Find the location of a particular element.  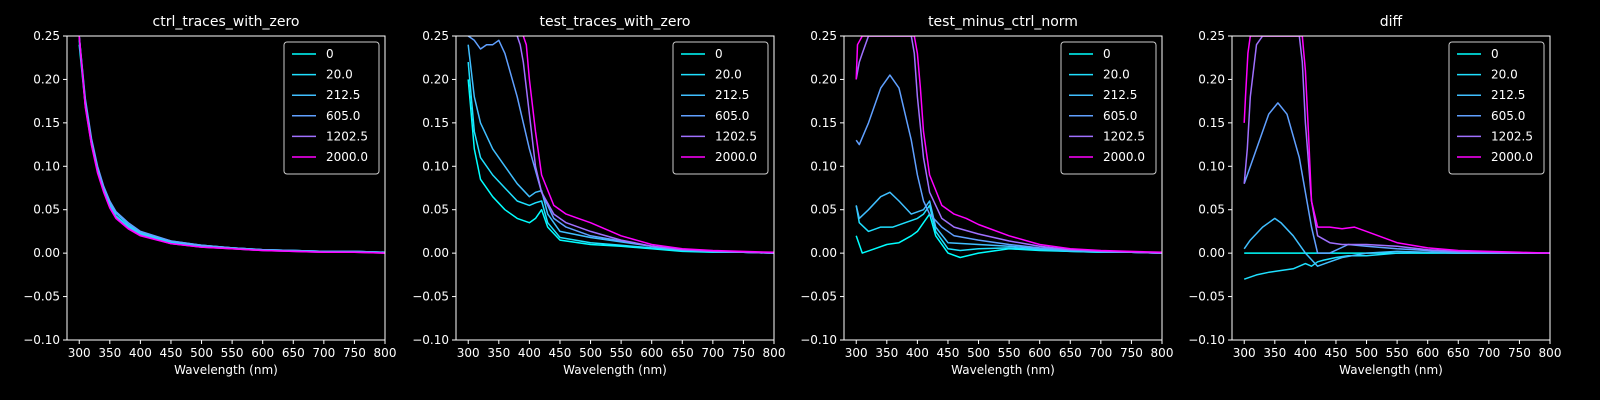

x-axis-label: Wavelength (nm) is located at coordinates (226, 370).